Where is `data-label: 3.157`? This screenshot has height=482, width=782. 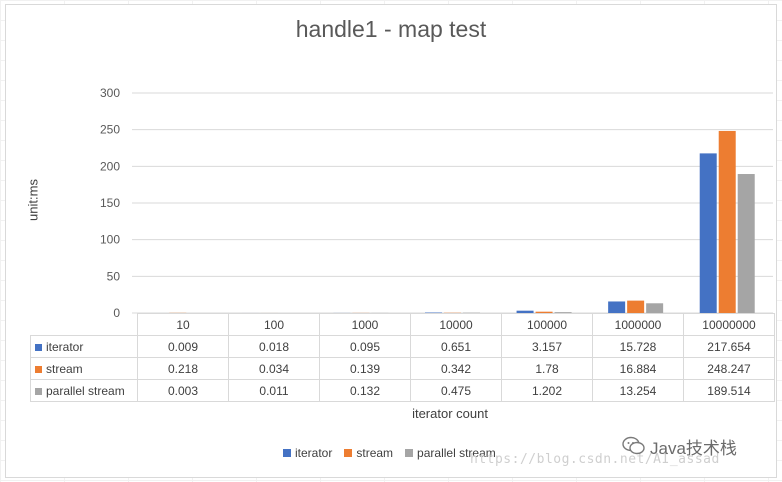
data-label: 3.157 is located at coordinates (547, 346).